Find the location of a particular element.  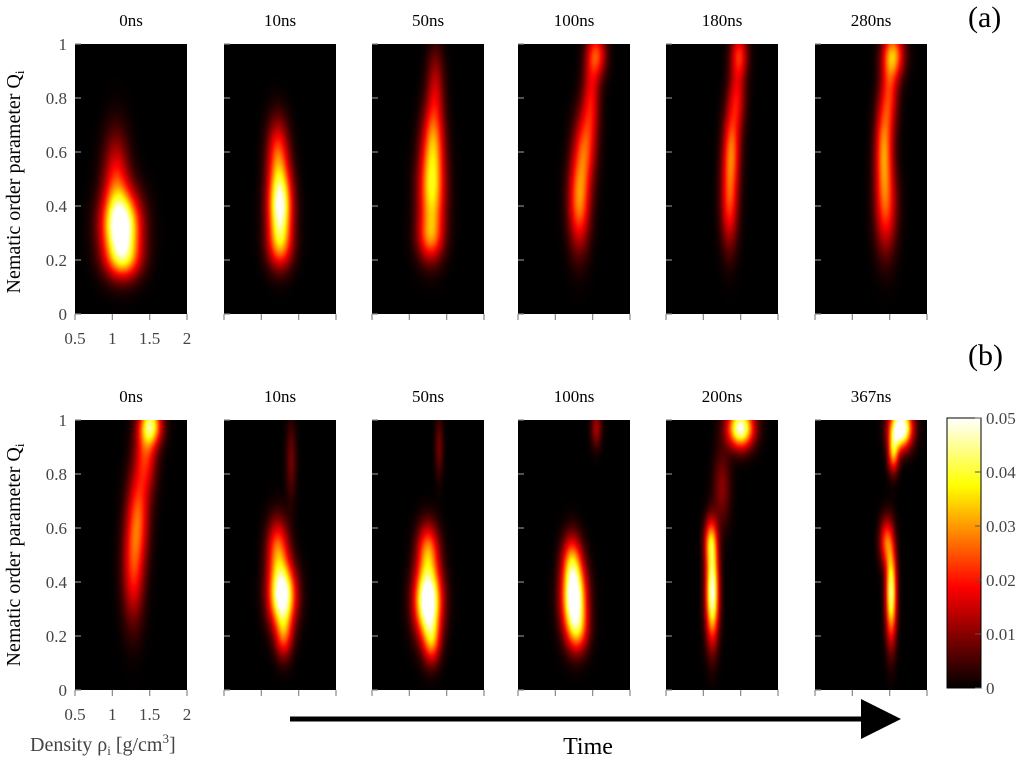

ylabel-b: Nematic order parameter Qi is located at coordinates (15, 554).